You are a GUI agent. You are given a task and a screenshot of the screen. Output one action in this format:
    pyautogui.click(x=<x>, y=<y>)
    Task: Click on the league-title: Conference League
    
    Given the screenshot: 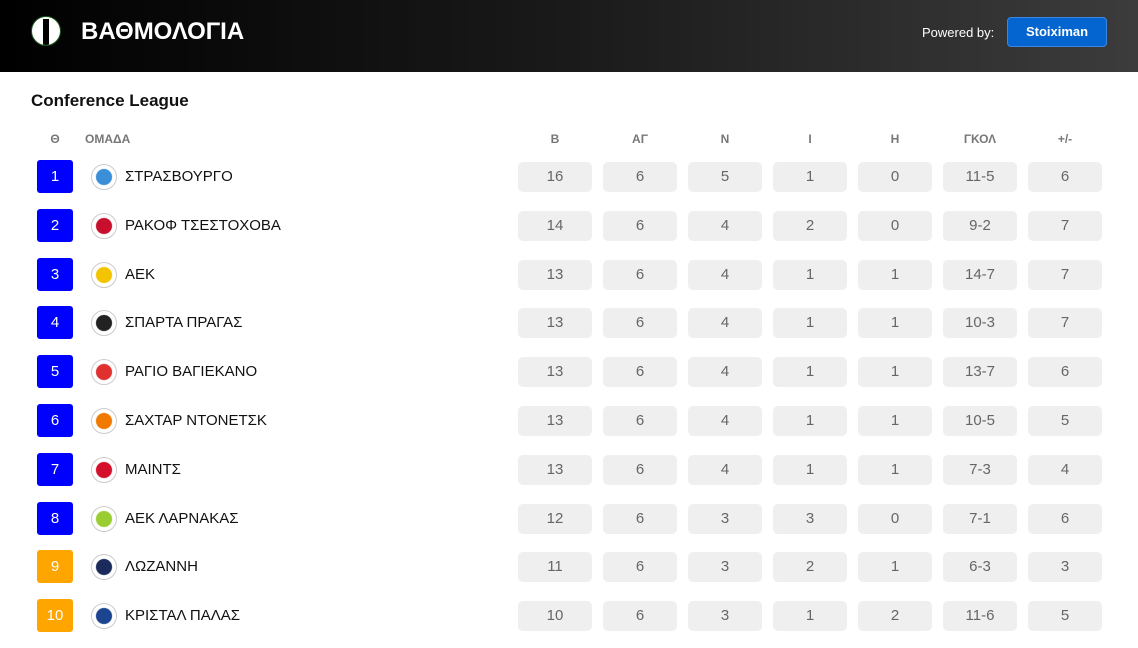 What is the action you would take?
    pyautogui.click(x=110, y=100)
    